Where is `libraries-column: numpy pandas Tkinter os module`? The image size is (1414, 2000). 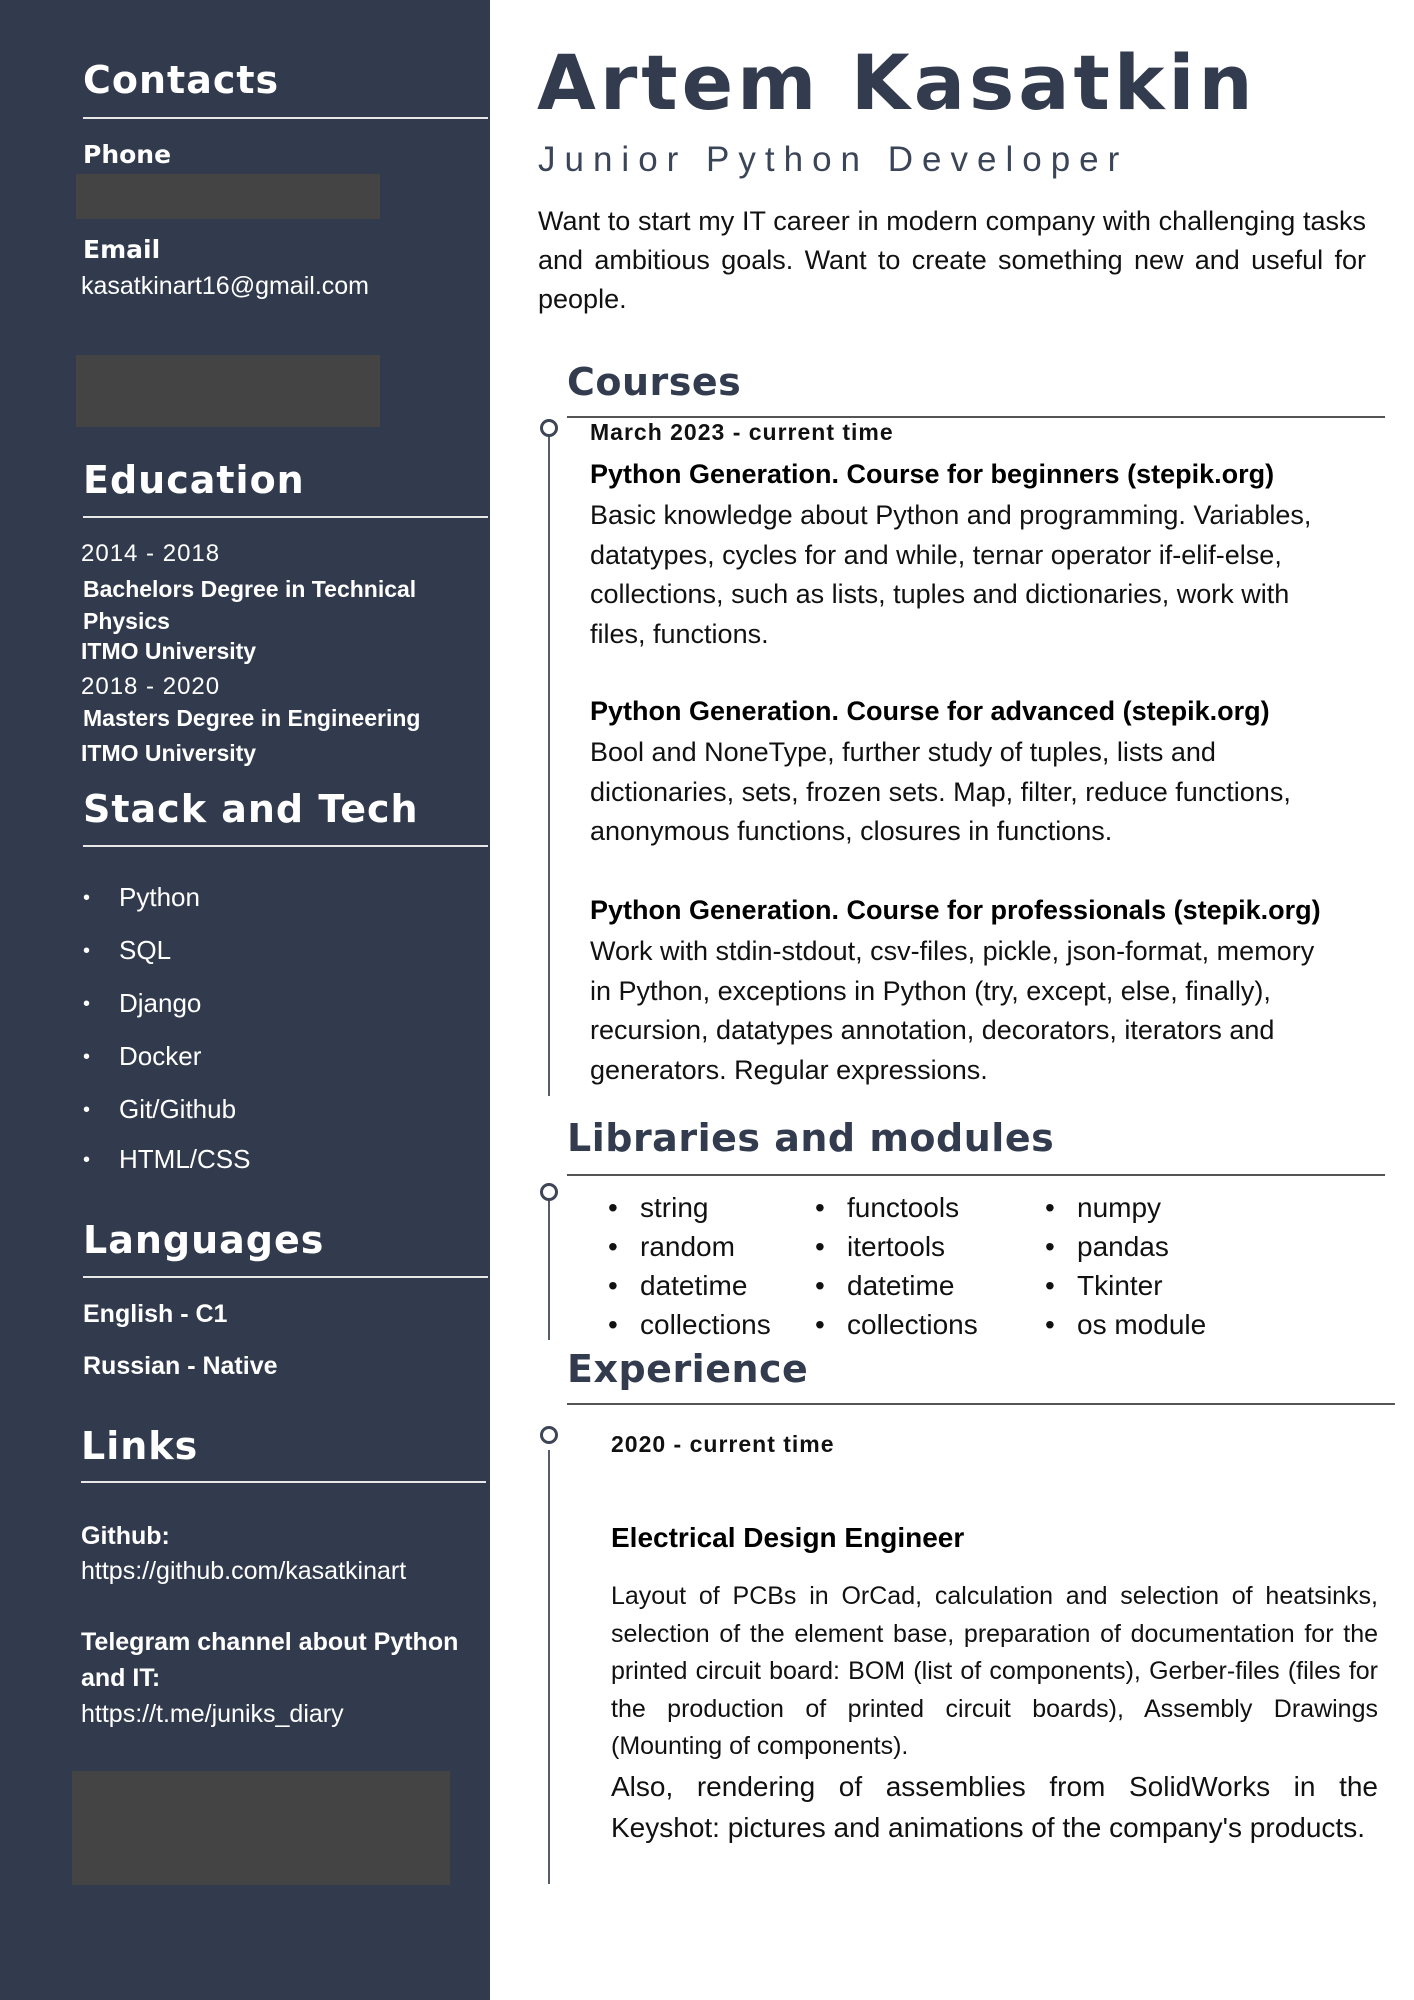 libraries-column: numpy pandas Tkinter os module is located at coordinates (1124, 1266).